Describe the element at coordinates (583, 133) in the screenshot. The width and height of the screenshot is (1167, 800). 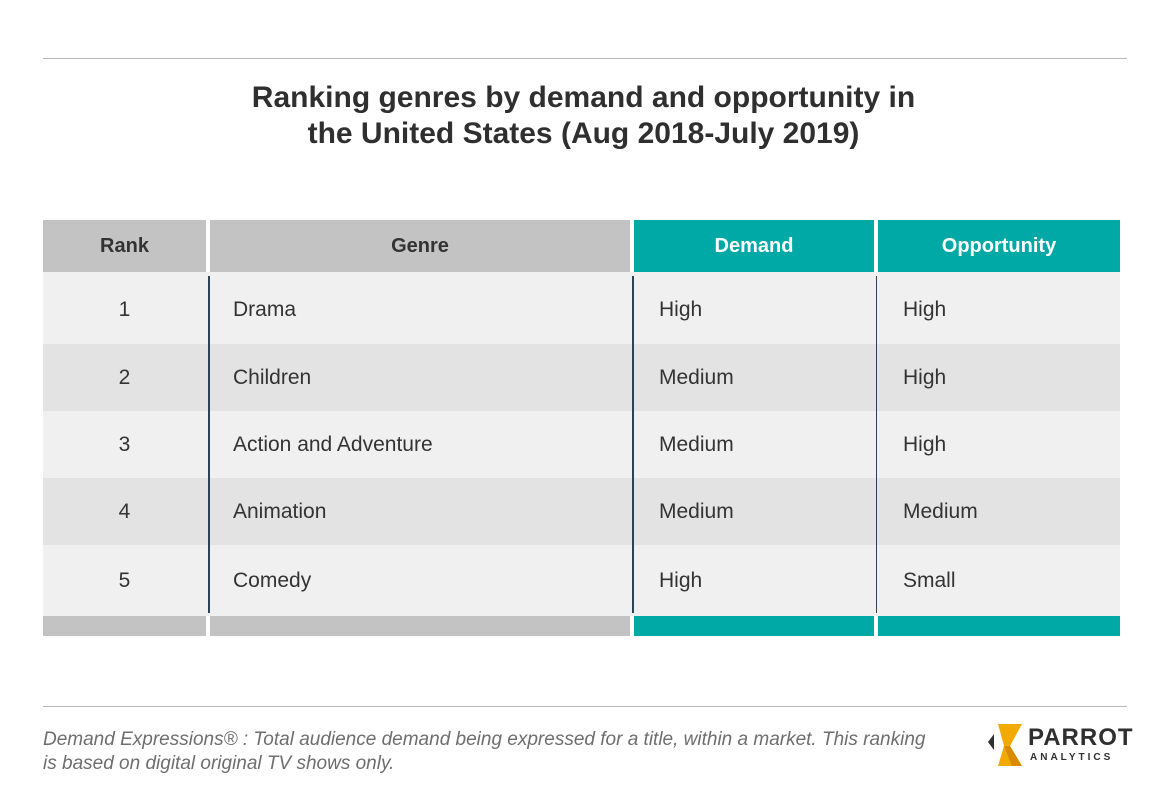
I see `title-line-2: the United States (Aug 2018-July 2019)` at that location.